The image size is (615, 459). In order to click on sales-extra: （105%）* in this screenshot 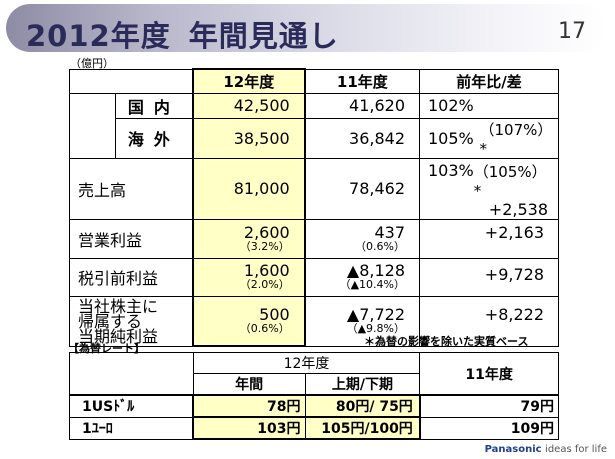, I will do `click(510, 181)`.